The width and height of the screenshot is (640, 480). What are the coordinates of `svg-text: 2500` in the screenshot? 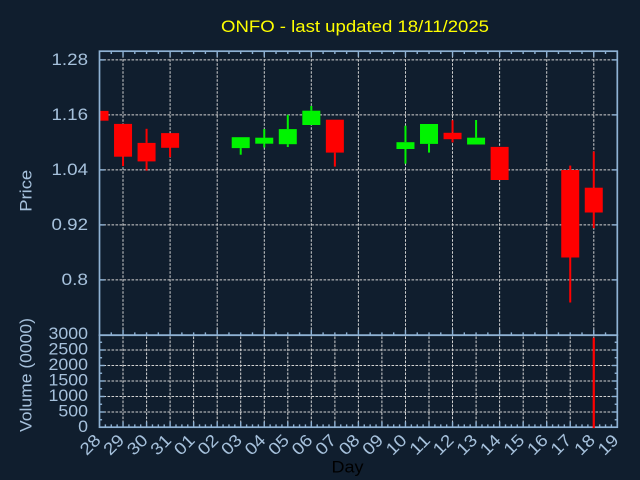 It's located at (69, 348).